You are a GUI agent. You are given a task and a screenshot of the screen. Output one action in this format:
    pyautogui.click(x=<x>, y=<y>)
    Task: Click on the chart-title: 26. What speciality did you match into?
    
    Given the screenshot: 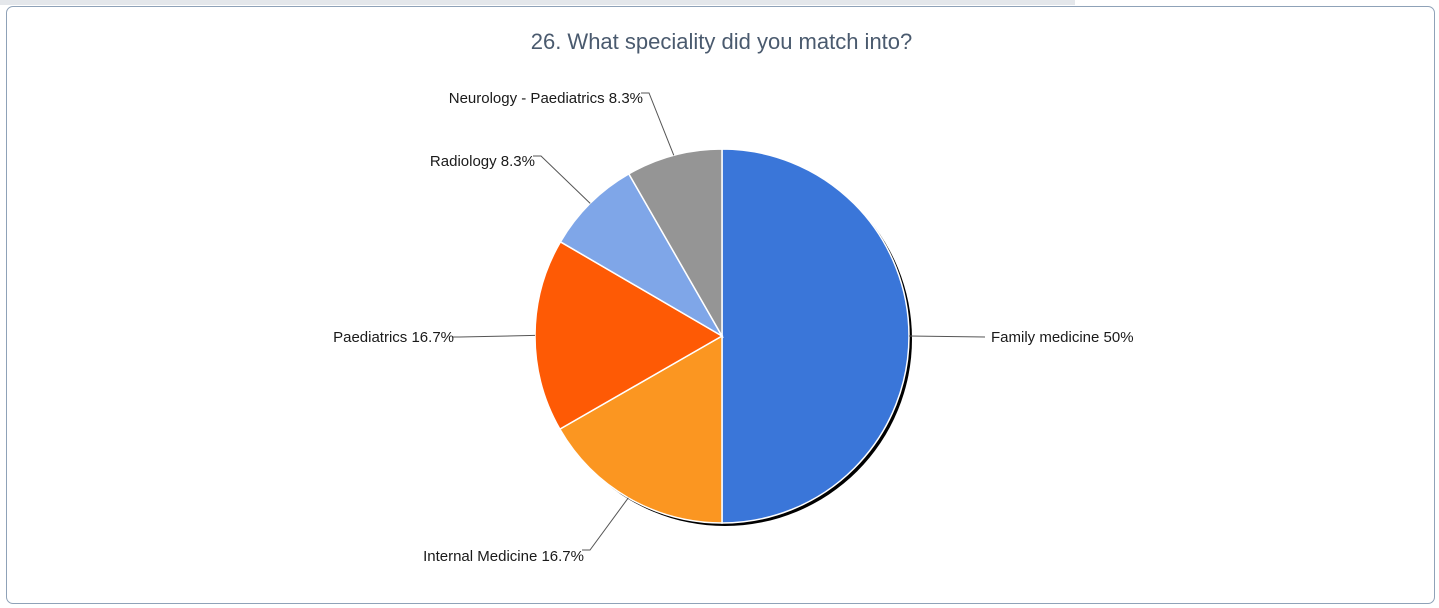 What is the action you would take?
    pyautogui.click(x=721, y=41)
    